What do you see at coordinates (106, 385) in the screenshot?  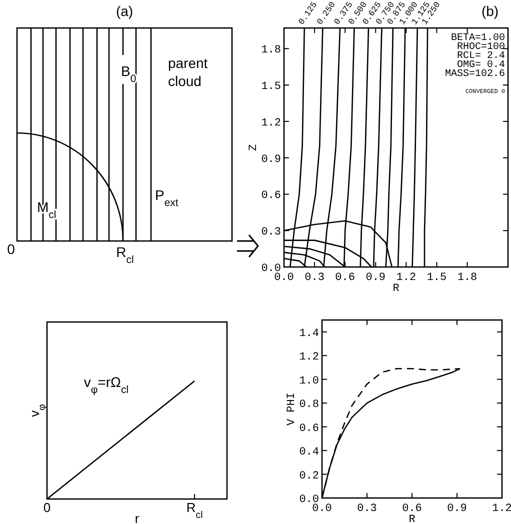 I see `annotation: v$_{φ}$=rΩ$_{cl}$` at bounding box center [106, 385].